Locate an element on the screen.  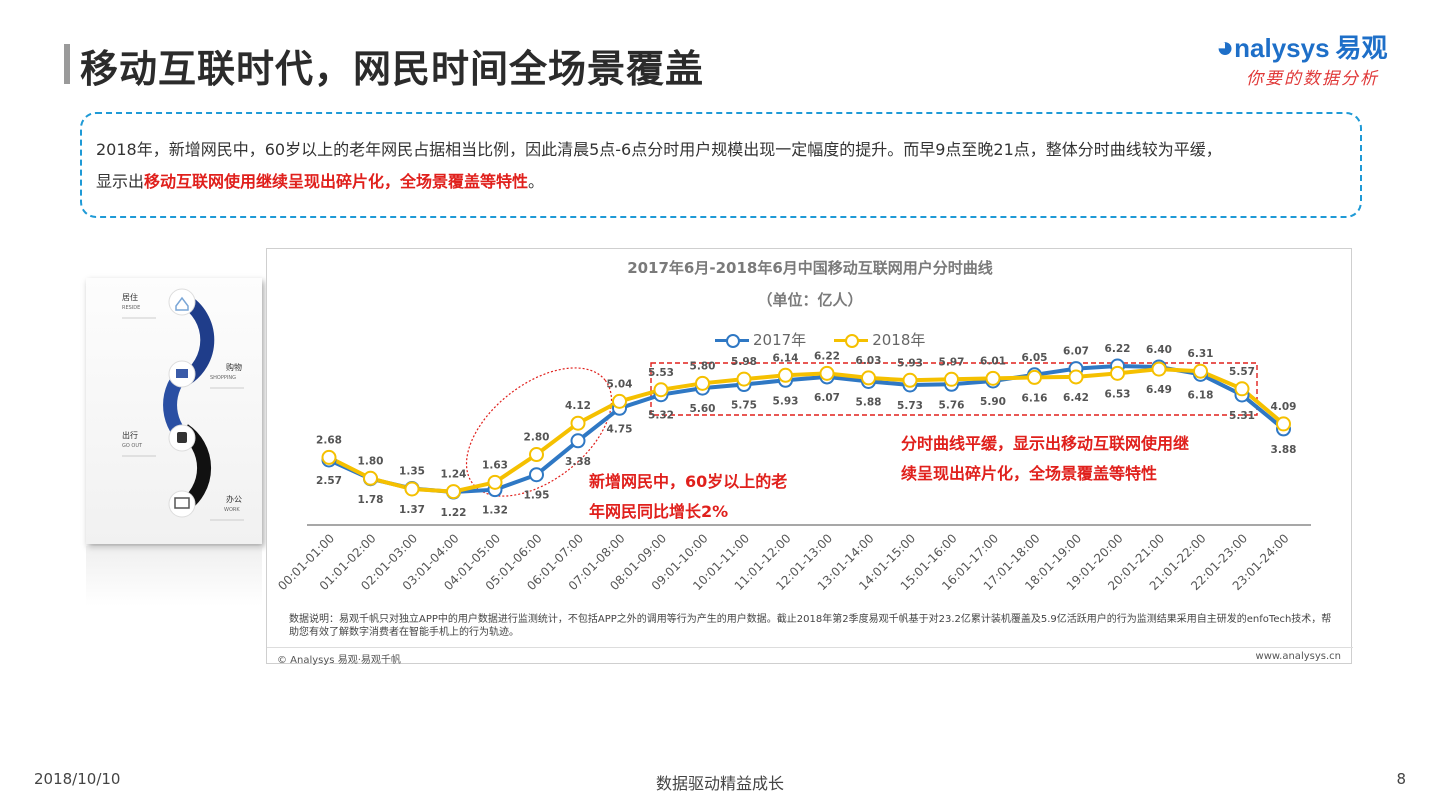
data-label-2017: 4.75 is located at coordinates (620, 429).